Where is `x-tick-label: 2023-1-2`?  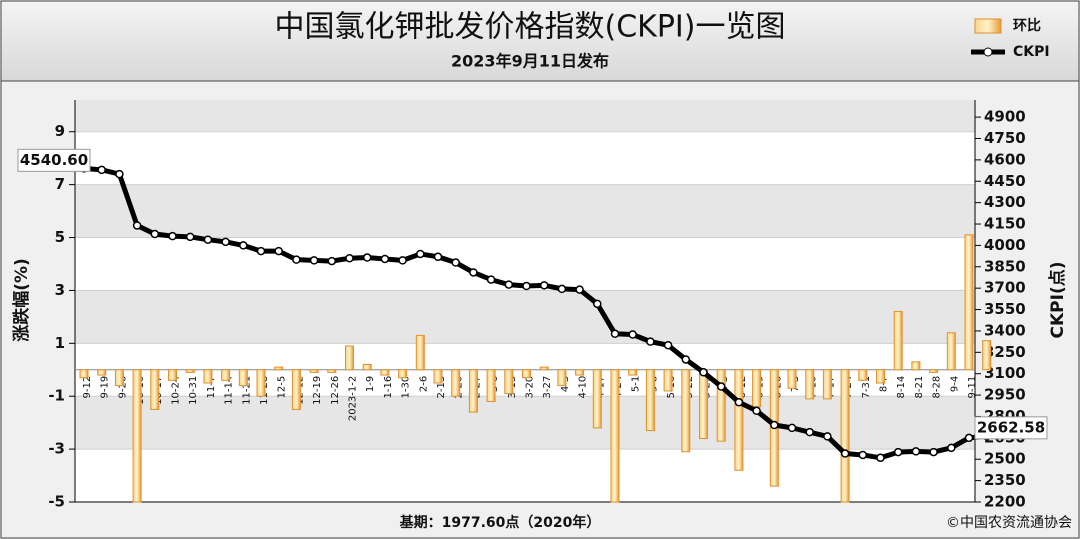 x-tick-label: 2023-1-2 is located at coordinates (353, 398).